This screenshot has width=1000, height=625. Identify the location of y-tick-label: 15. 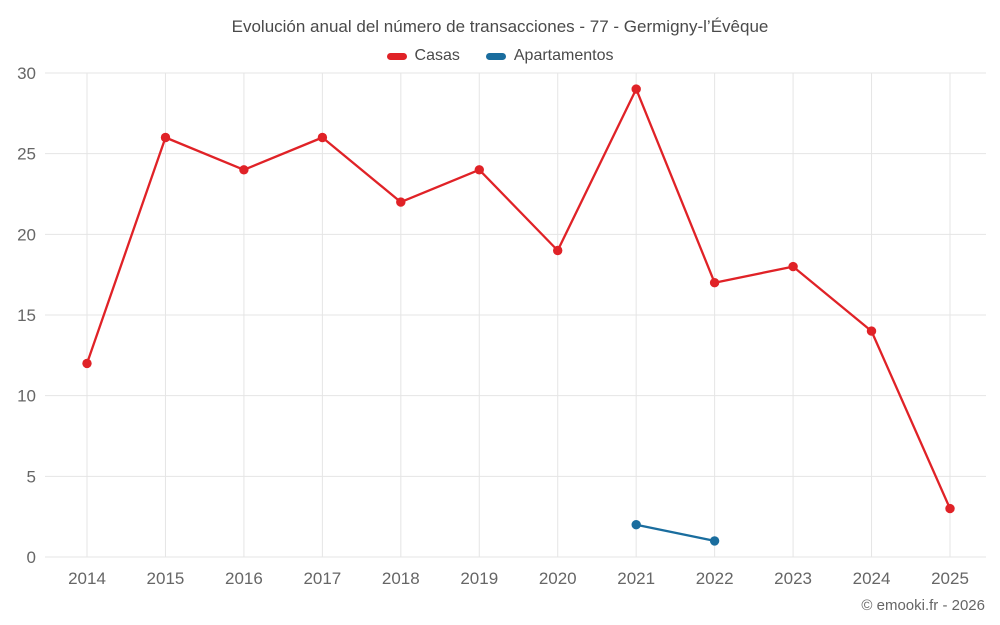
(26, 315).